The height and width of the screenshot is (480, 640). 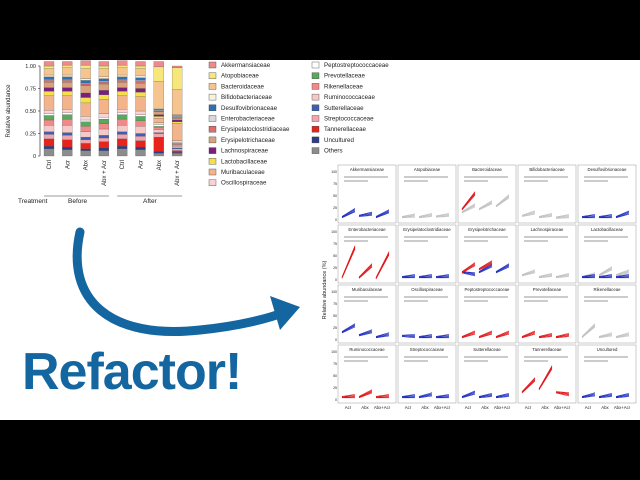 I want to click on legend-label: Lachnospiraceae, so click(x=245, y=151).